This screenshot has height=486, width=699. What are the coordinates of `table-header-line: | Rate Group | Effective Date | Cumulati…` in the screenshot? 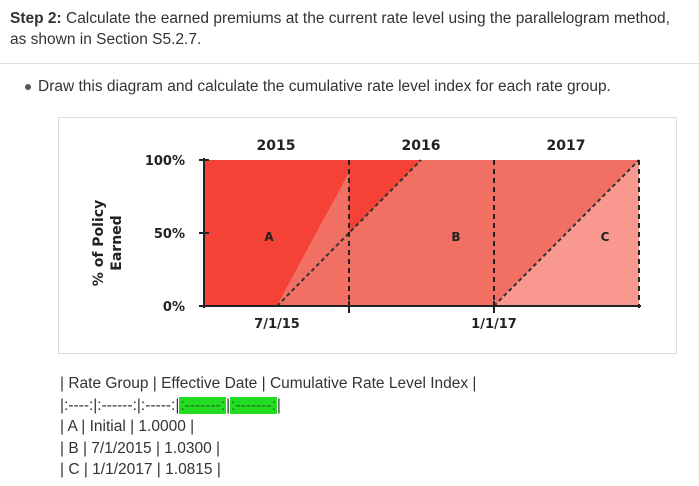 It's located at (268, 383).